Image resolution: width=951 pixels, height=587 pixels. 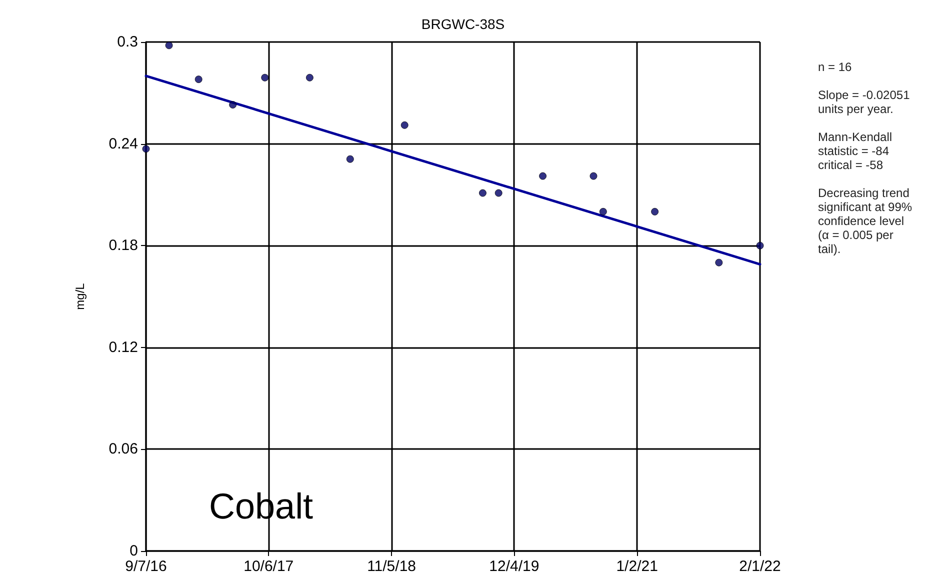 I want to click on y-tick-label: 0, so click(x=134, y=551).